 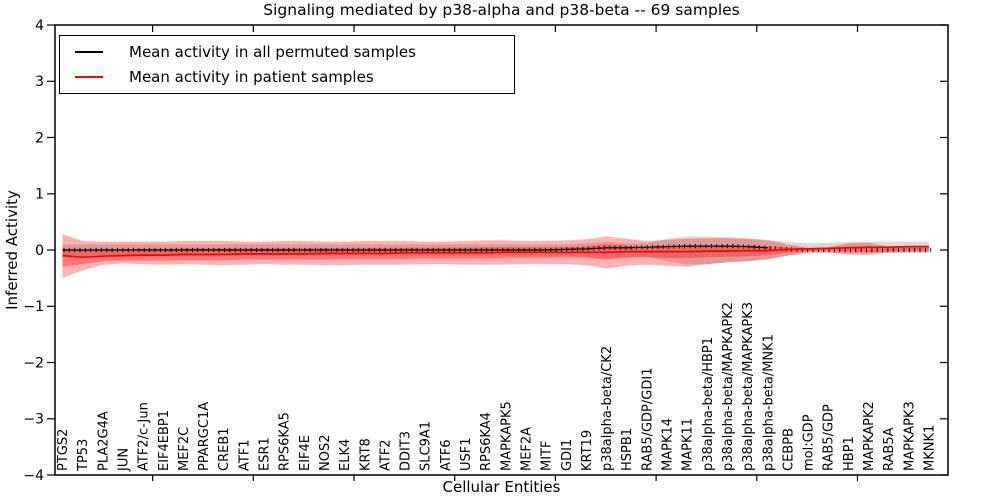 I want to click on x-category-label: RAB5/GDP, so click(x=829, y=437).